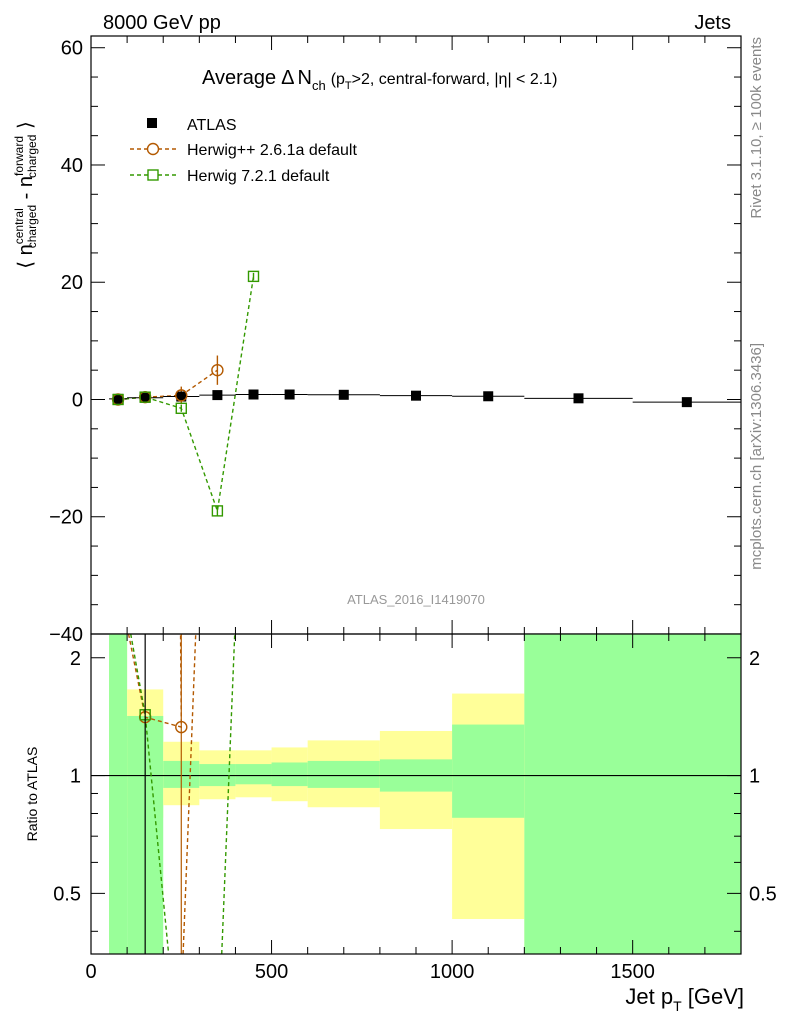 Image resolution: width=786 pixels, height=1024 pixels. What do you see at coordinates (763, 894) in the screenshot?
I see `ratio-ytick-label-right: 0.5` at bounding box center [763, 894].